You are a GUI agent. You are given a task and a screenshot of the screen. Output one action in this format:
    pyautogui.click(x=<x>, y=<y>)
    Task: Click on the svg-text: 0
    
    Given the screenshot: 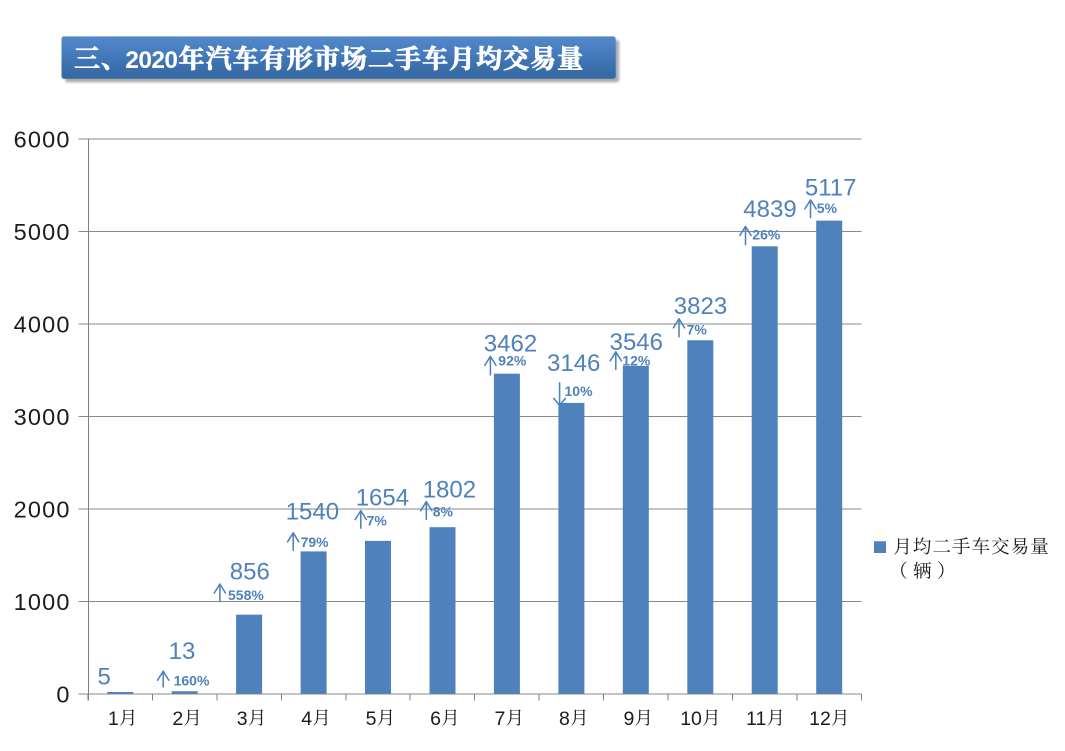 What is the action you would take?
    pyautogui.click(x=63, y=694)
    